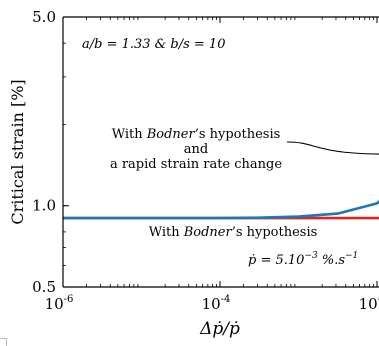 The width and height of the screenshot is (379, 346). Describe the element at coordinates (3, 342) in the screenshot. I see `corner-fragment` at that location.